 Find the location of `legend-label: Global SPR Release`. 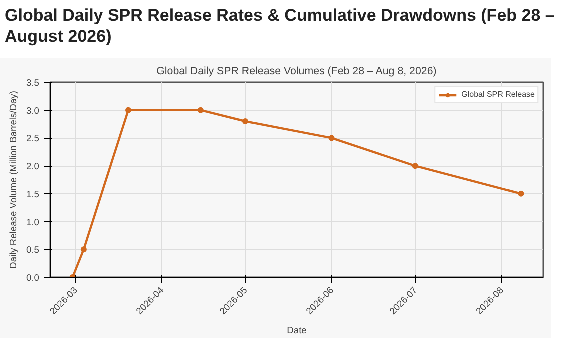

legend-label: Global SPR Release is located at coordinates (498, 94).